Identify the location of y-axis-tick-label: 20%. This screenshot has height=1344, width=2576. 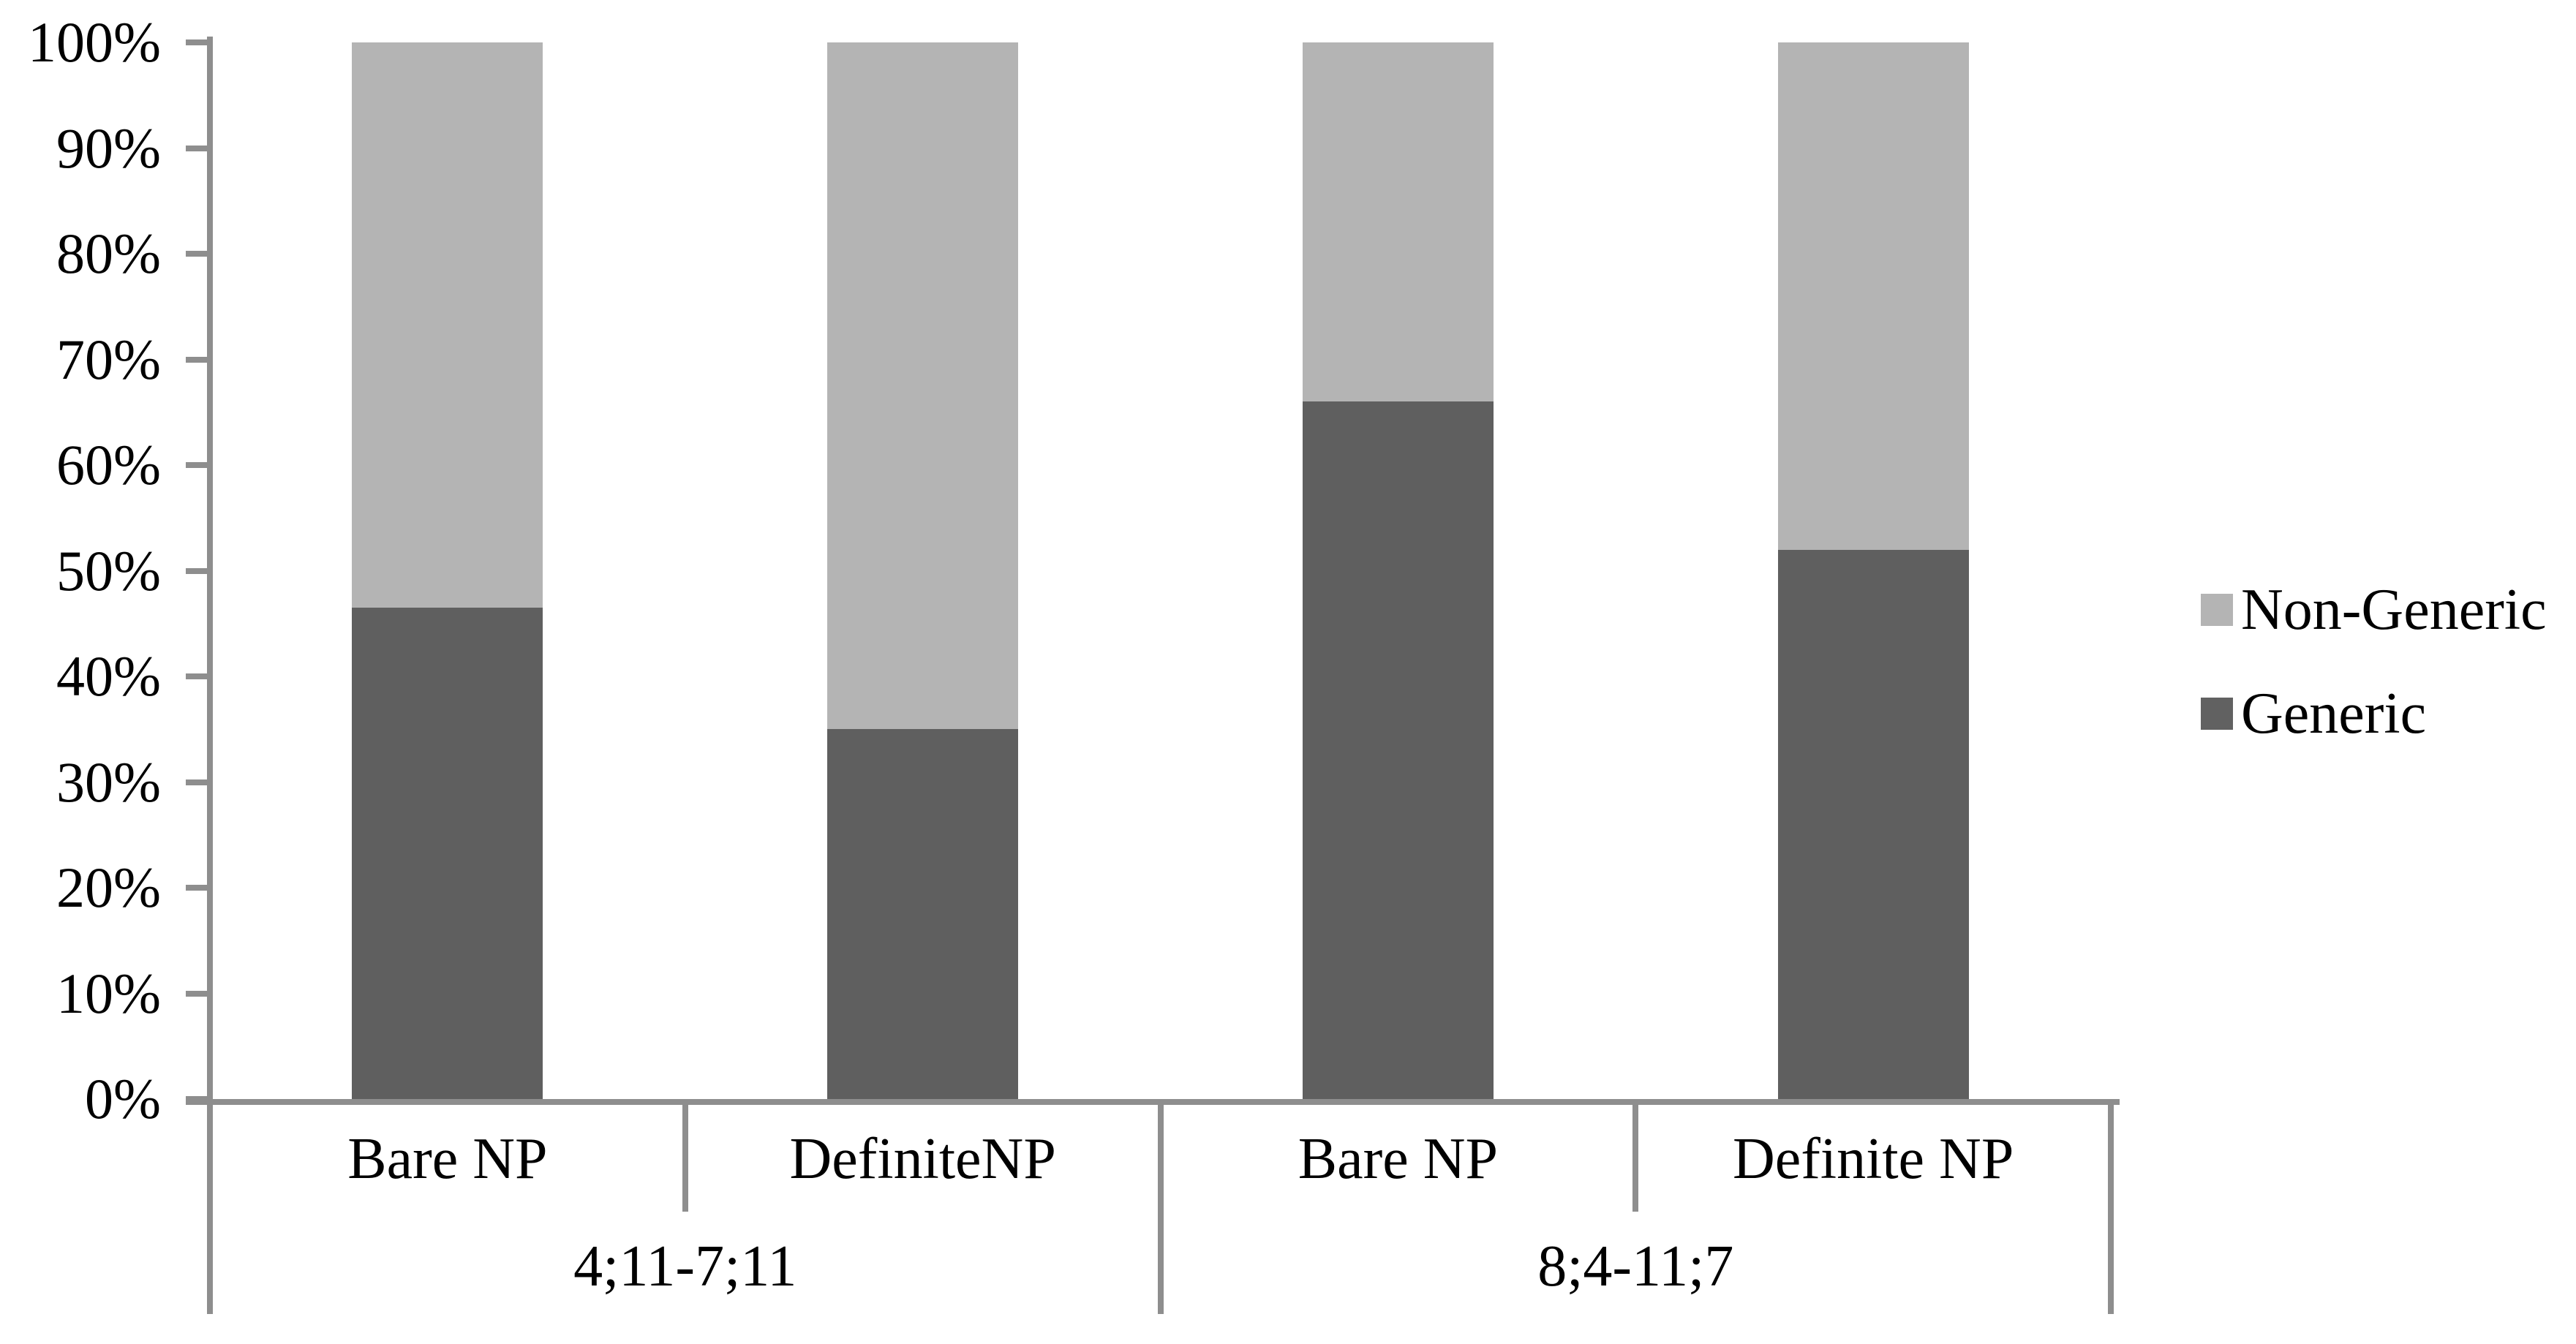
(108, 887).